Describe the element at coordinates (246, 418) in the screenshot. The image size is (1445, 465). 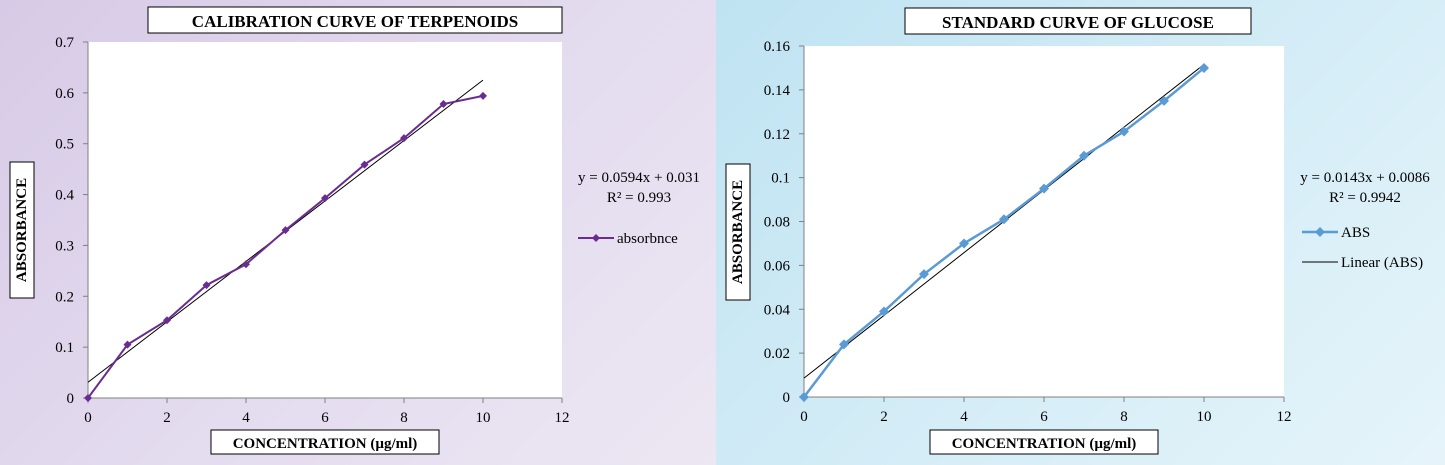
I see `terpenoids-x-tick-label: 4` at that location.